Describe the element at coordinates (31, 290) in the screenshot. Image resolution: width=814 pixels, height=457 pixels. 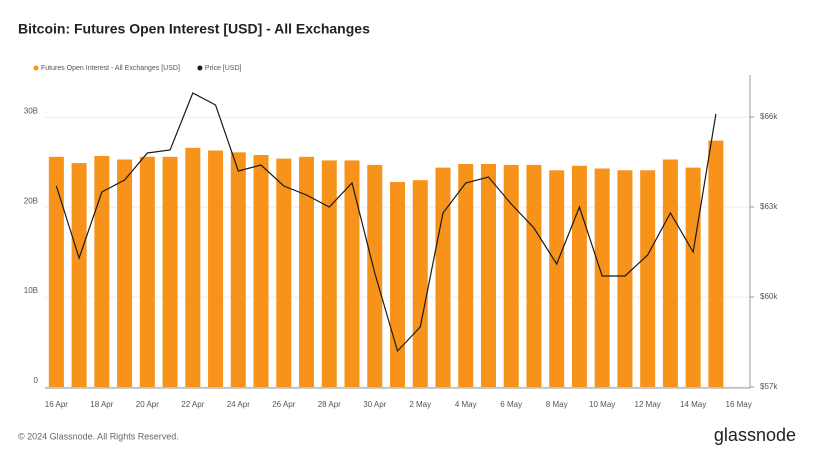
I see `y-tick-label: 10B` at that location.